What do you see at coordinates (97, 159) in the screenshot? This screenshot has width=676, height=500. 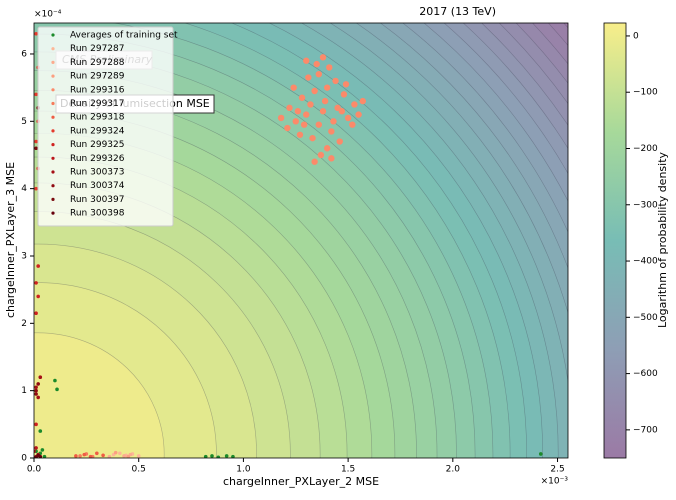 I see `legend-label: Run 299326` at bounding box center [97, 159].